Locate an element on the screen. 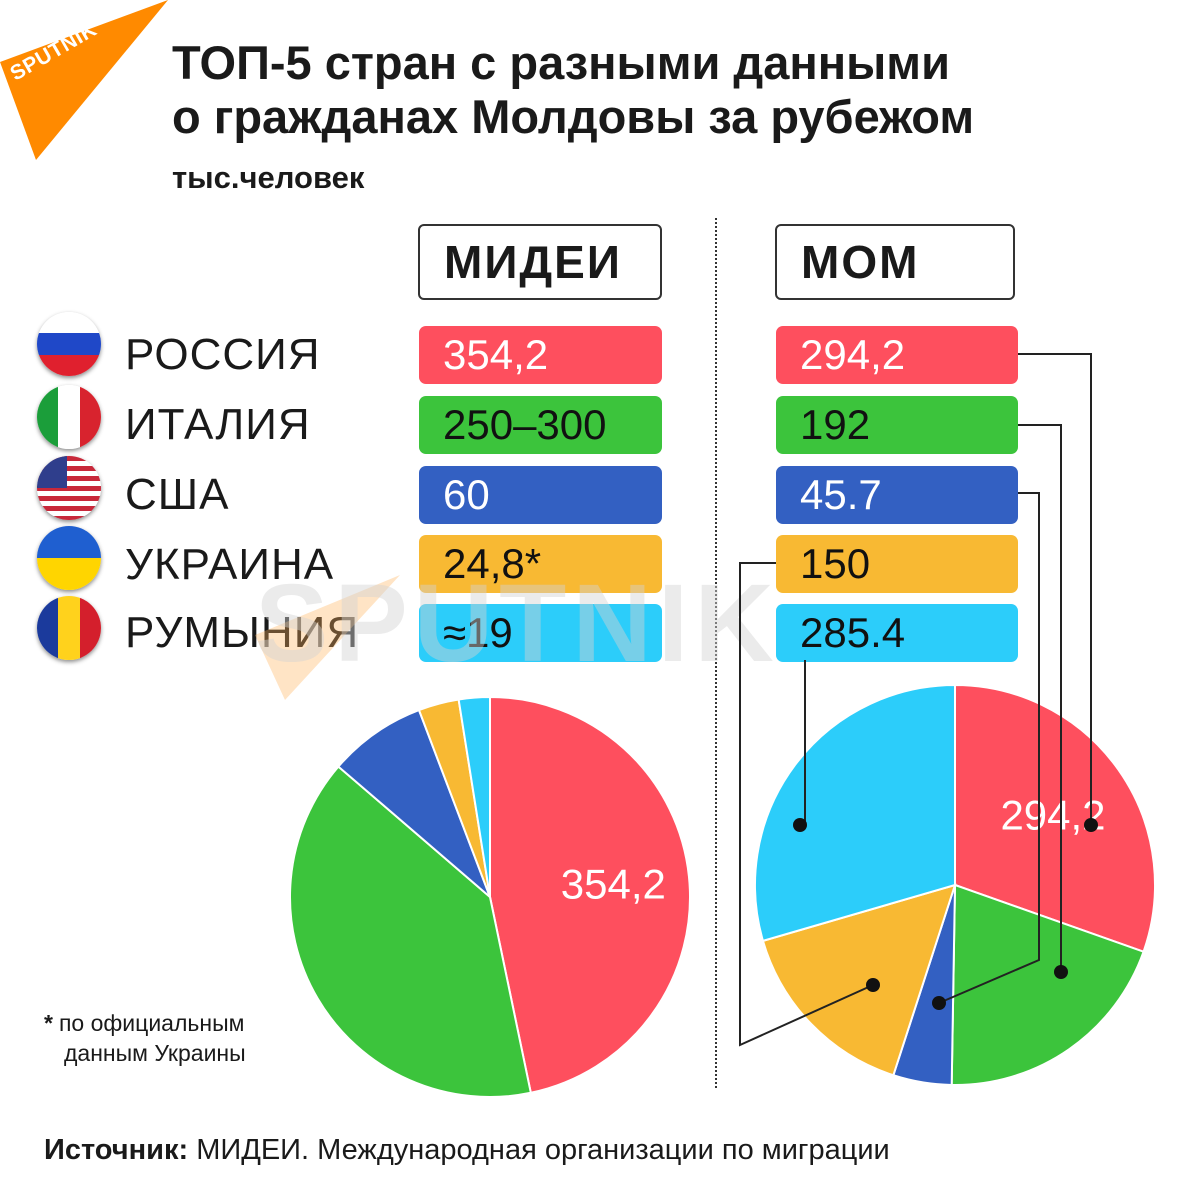  pie-slice-usa is located at coordinates (413, 803).